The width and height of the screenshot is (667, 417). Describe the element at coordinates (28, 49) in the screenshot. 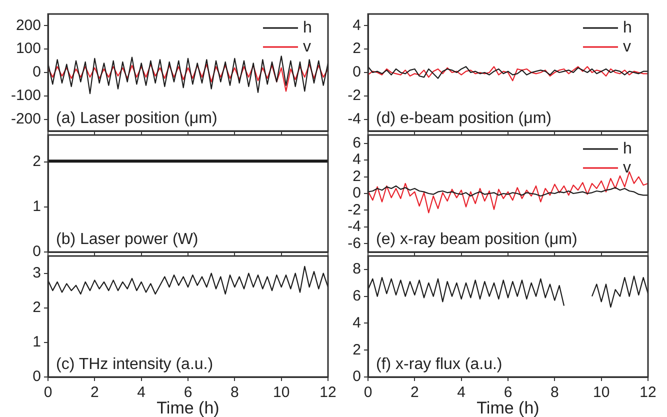

I see `y-tick-label: 100` at that location.